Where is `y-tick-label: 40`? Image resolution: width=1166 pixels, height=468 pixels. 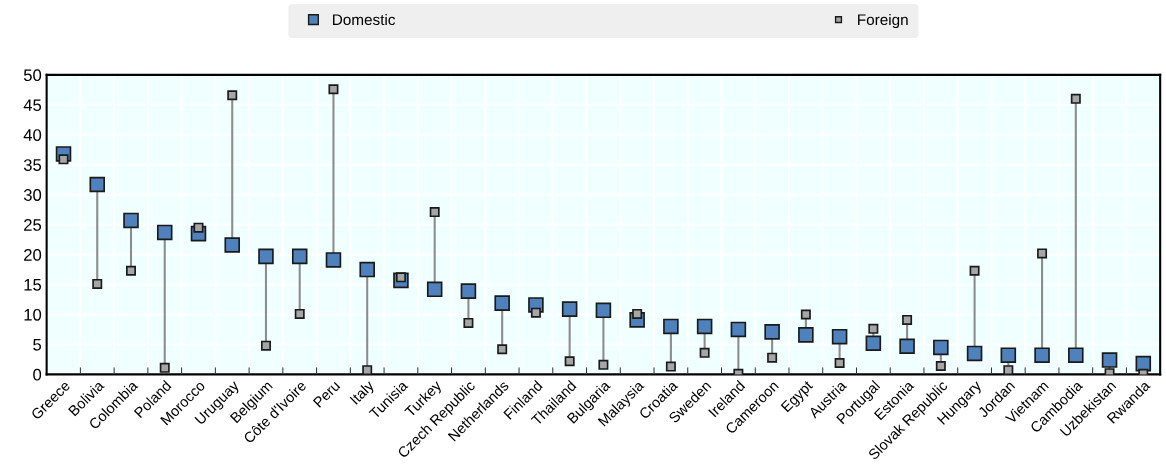 y-tick-label: 40 is located at coordinates (32, 135).